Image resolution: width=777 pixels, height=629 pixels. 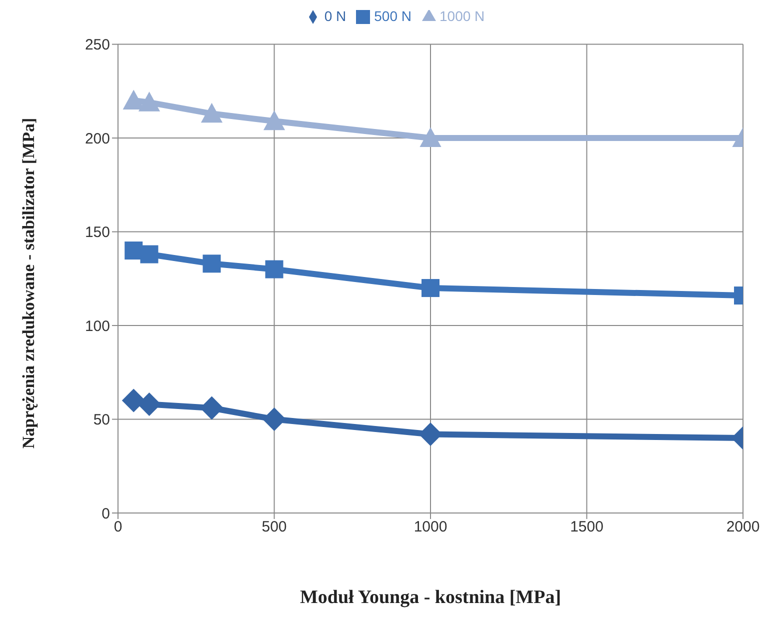 I want to click on y-axis-title: Naprężenia zredukowane - stabilizator [MPa], so click(x=28, y=283).